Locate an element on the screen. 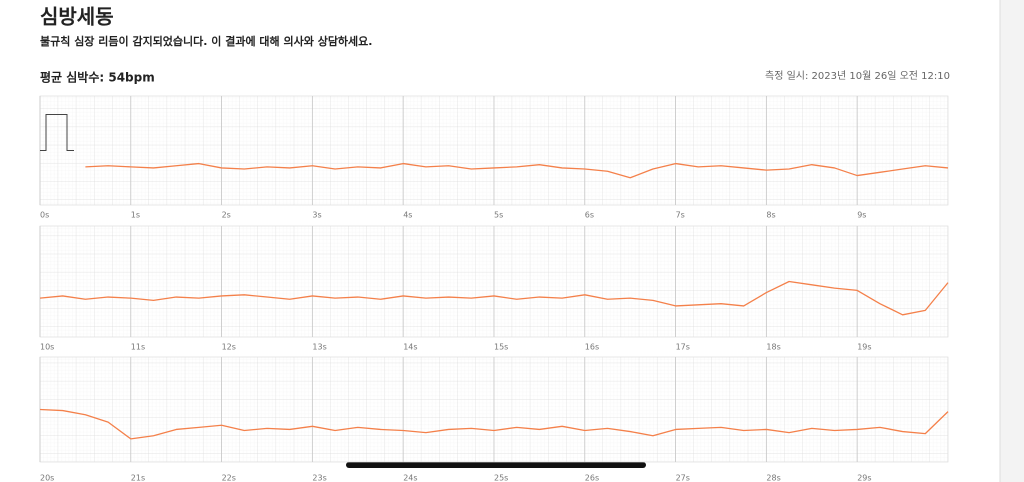  x-tick-label: 2s is located at coordinates (226, 215).